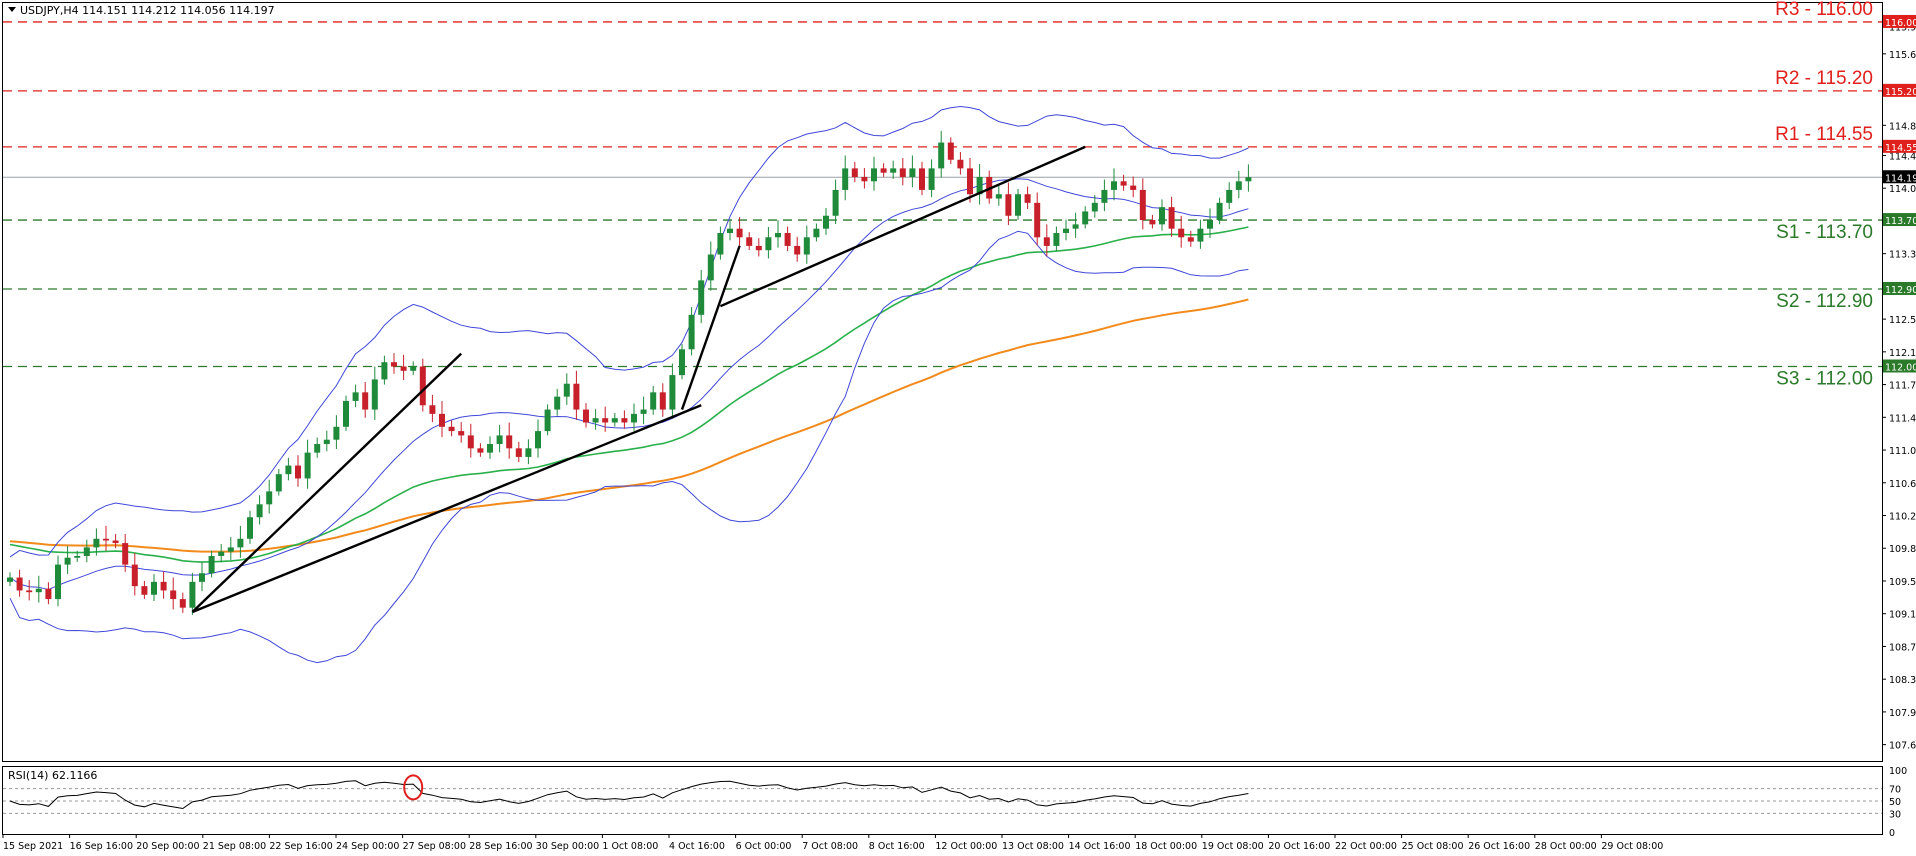 The image size is (1916, 856). What do you see at coordinates (1166, 846) in the screenshot?
I see `time-tick-label: 18 Oct 00:00` at bounding box center [1166, 846].